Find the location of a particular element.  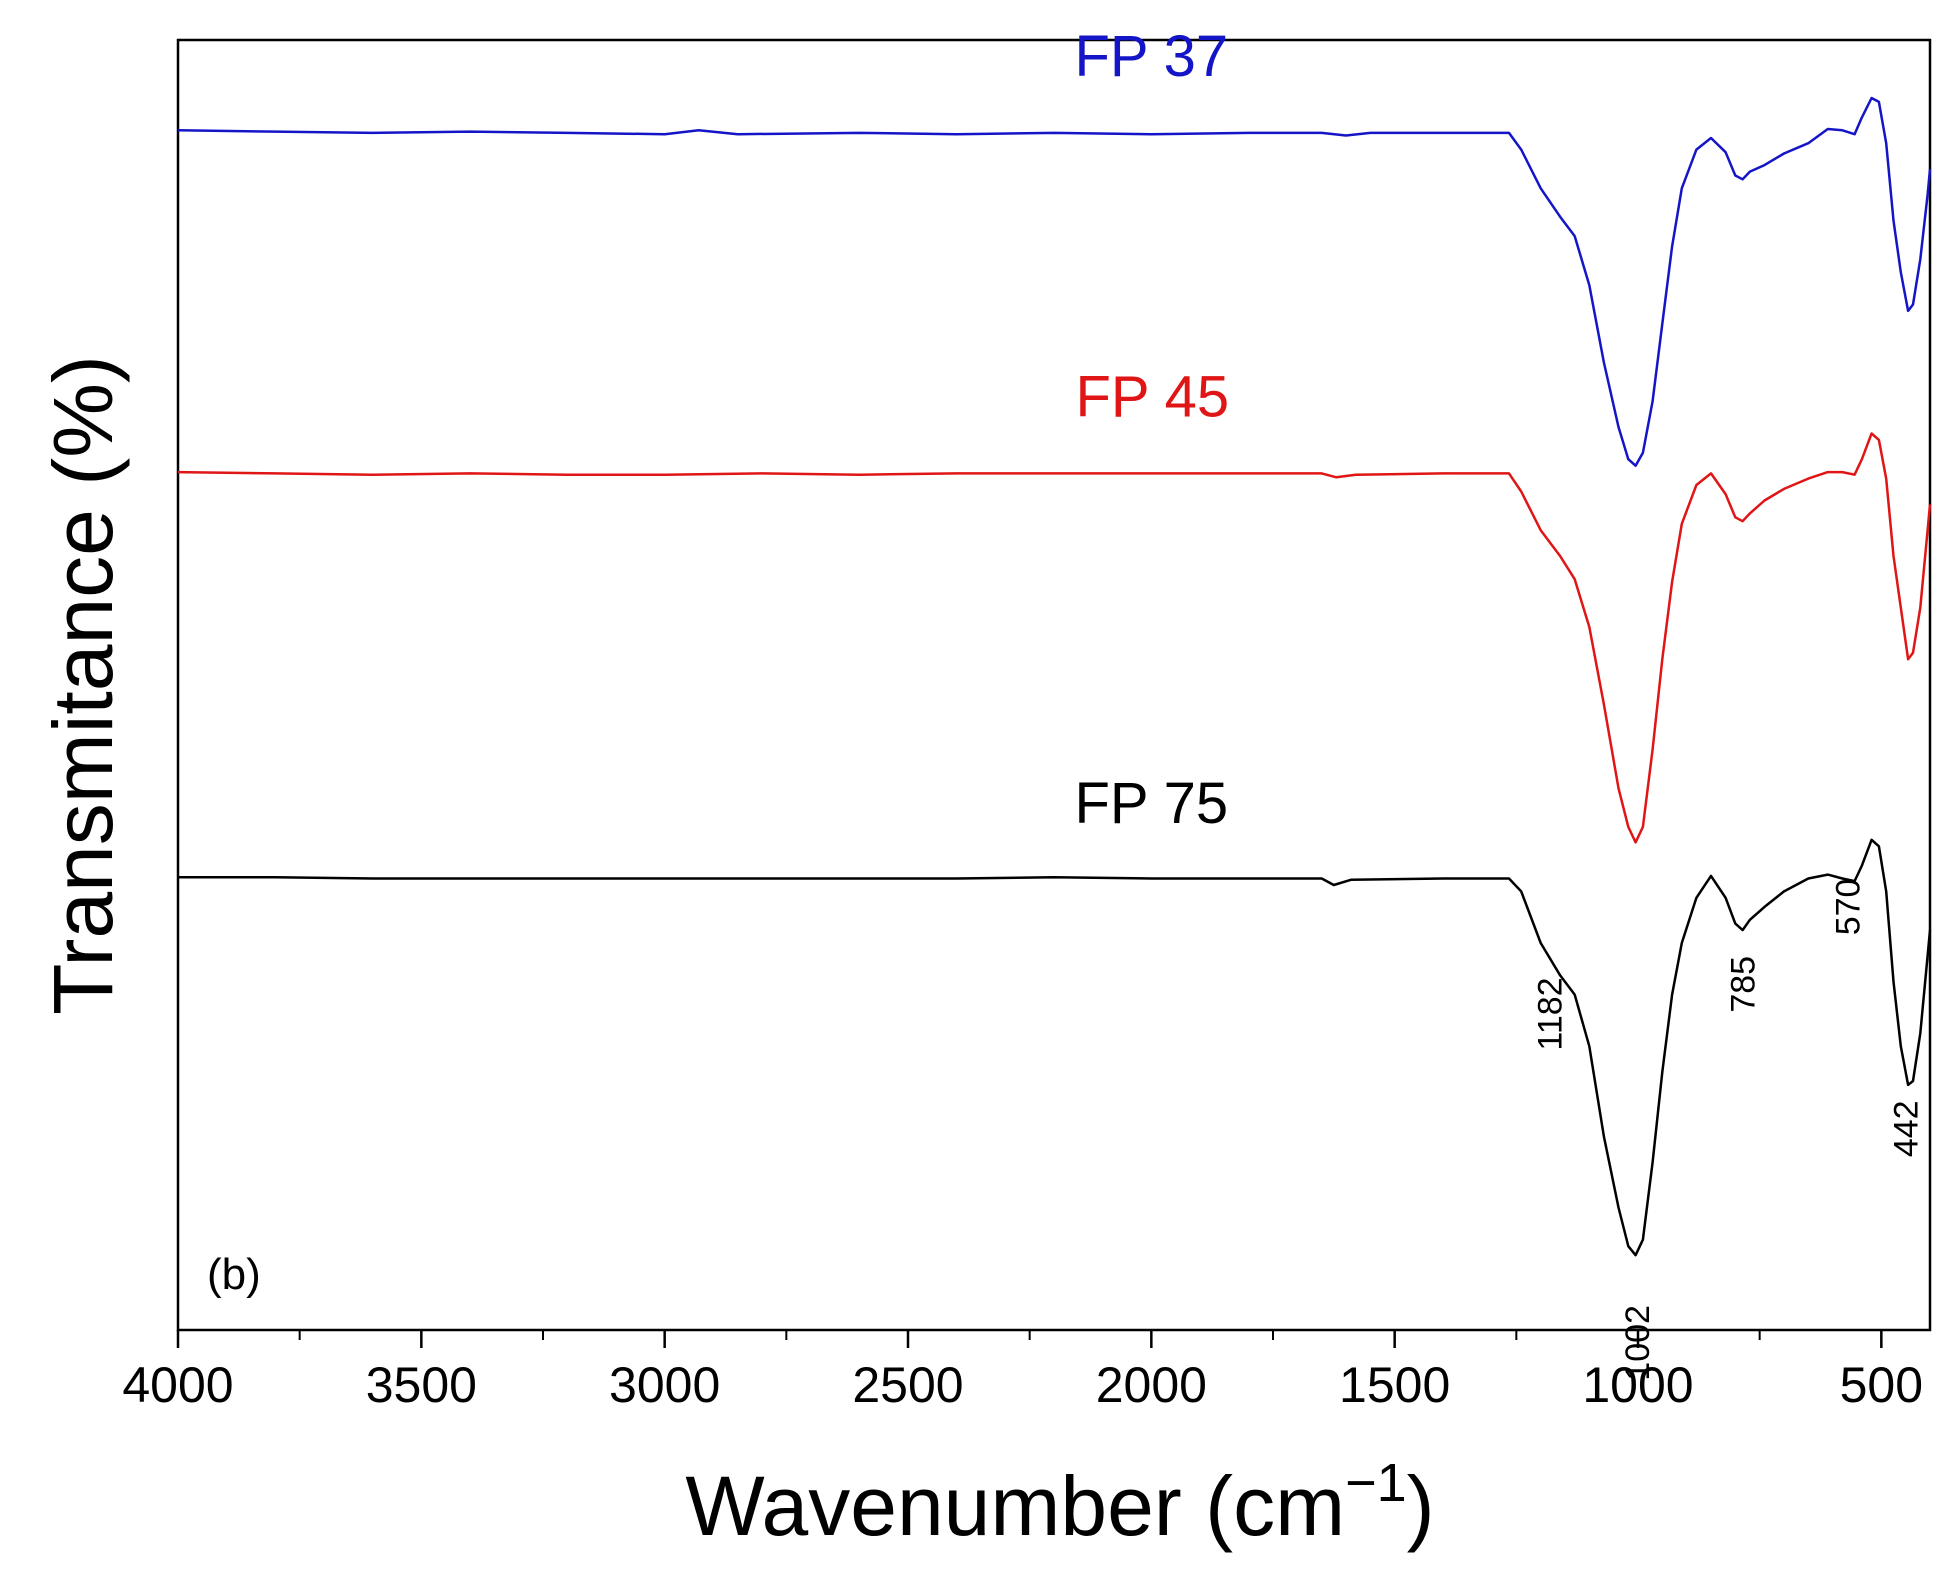

peak-label-1182: 1182 is located at coordinates (1550, 1013).